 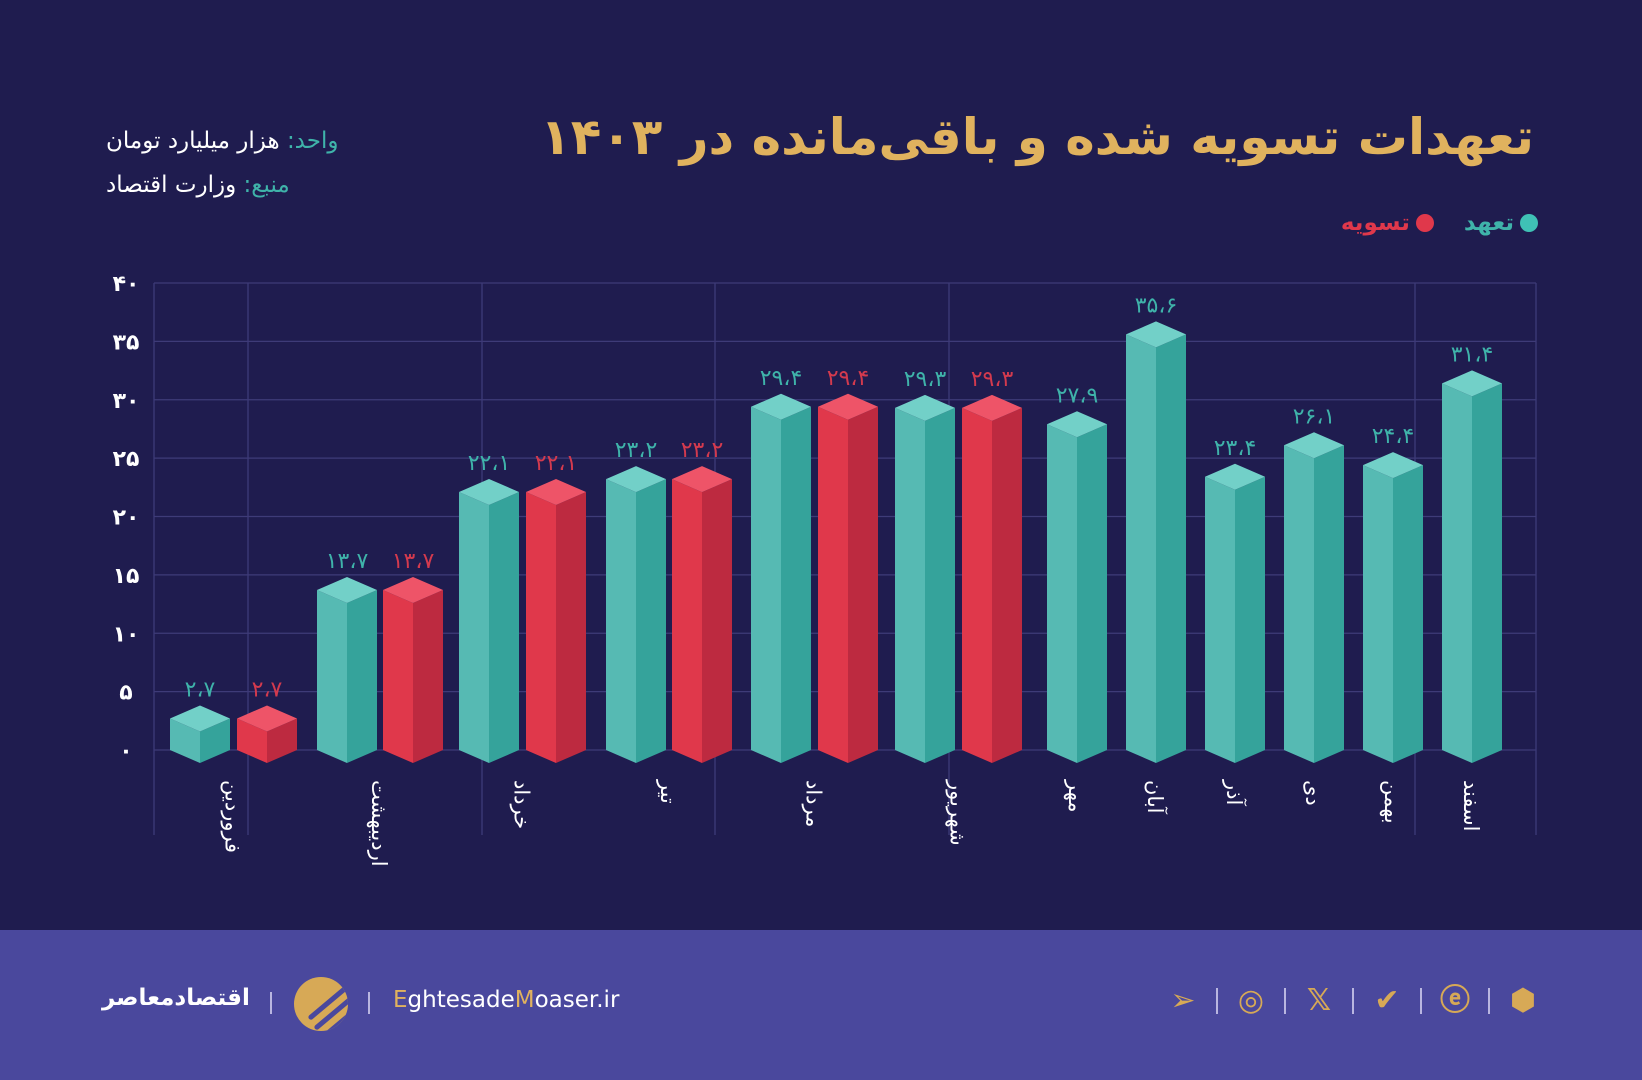 I want to click on data-label: ۱۳،۷, so click(x=413, y=561).